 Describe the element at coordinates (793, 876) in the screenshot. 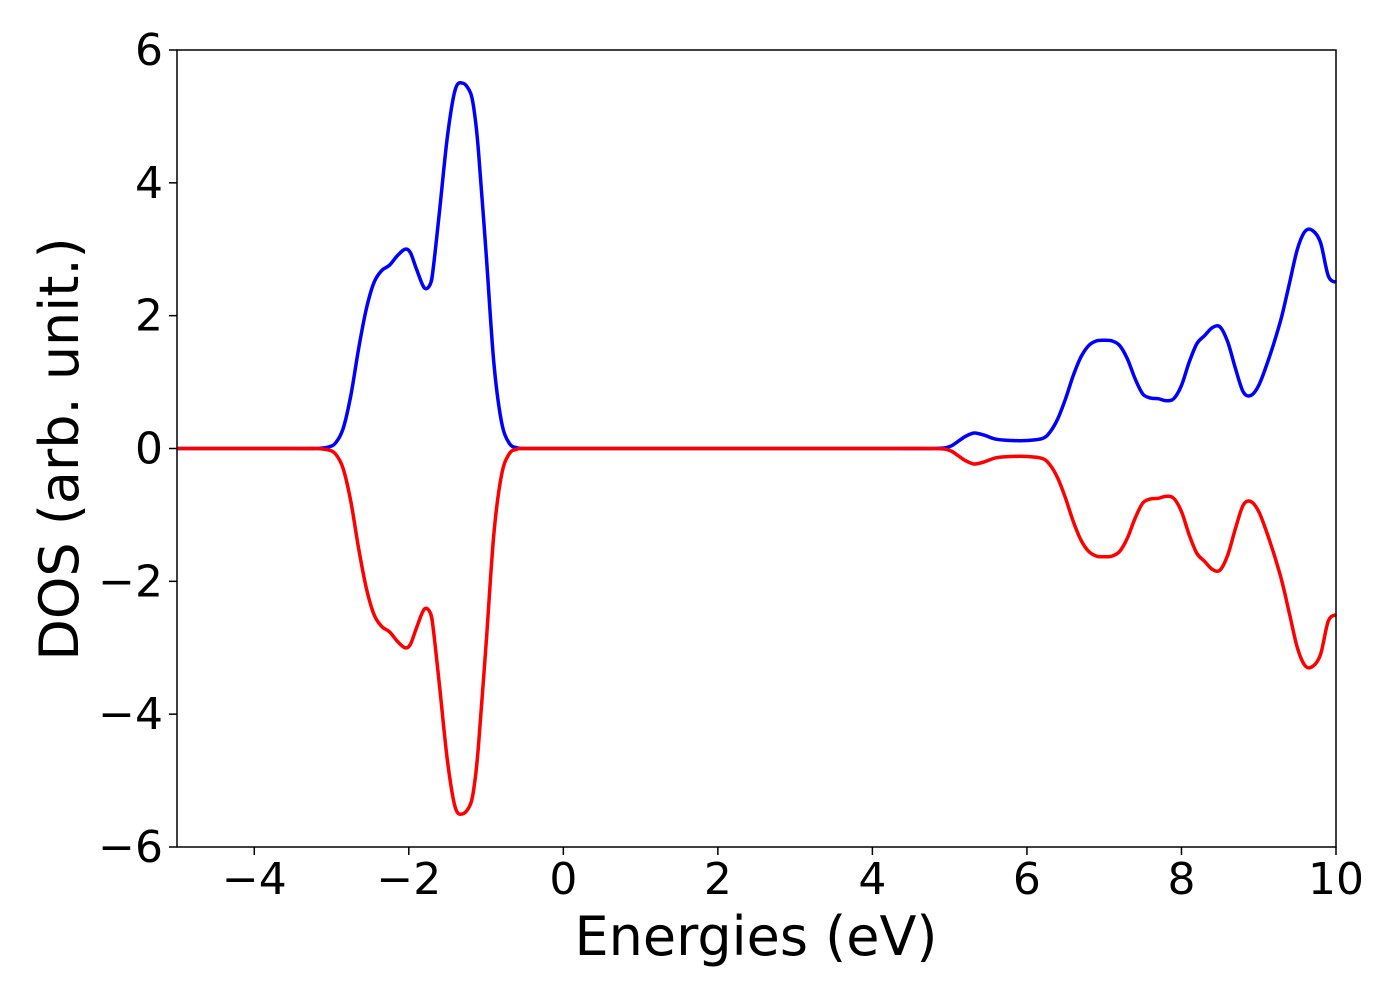

I see `x-axis-ticks: −4 −2 0 2 4 6 8 10` at that location.